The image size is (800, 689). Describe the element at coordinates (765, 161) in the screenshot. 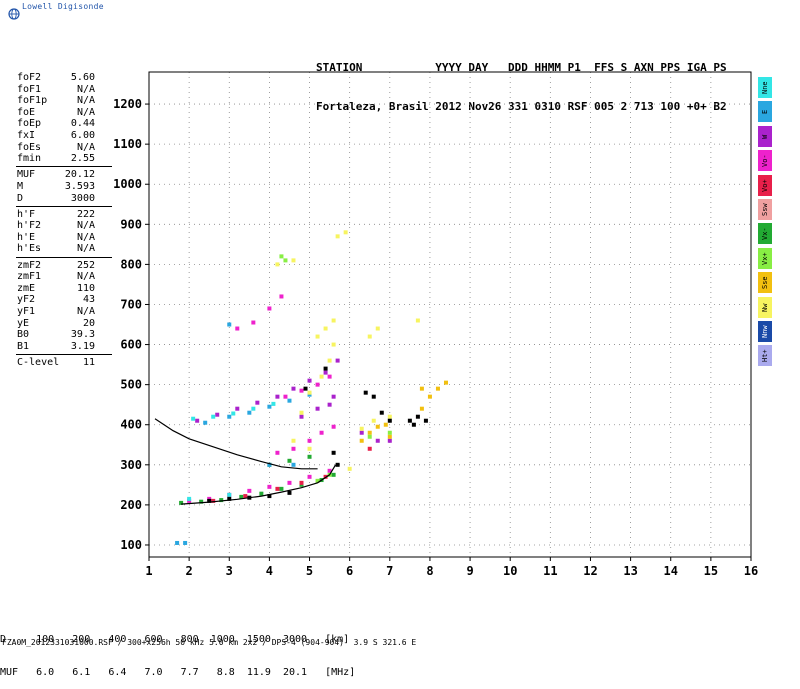

I see `legend-item: Vo-` at that location.